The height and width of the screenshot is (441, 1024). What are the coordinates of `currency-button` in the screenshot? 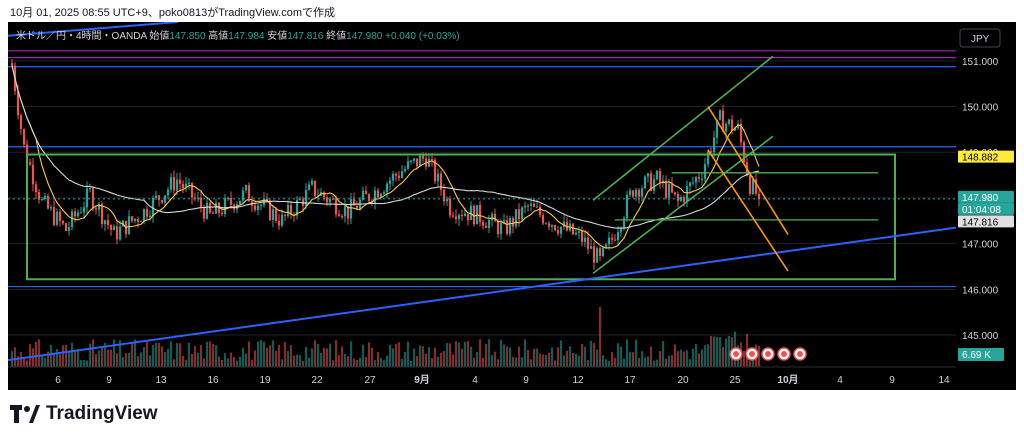 It's located at (980, 38).